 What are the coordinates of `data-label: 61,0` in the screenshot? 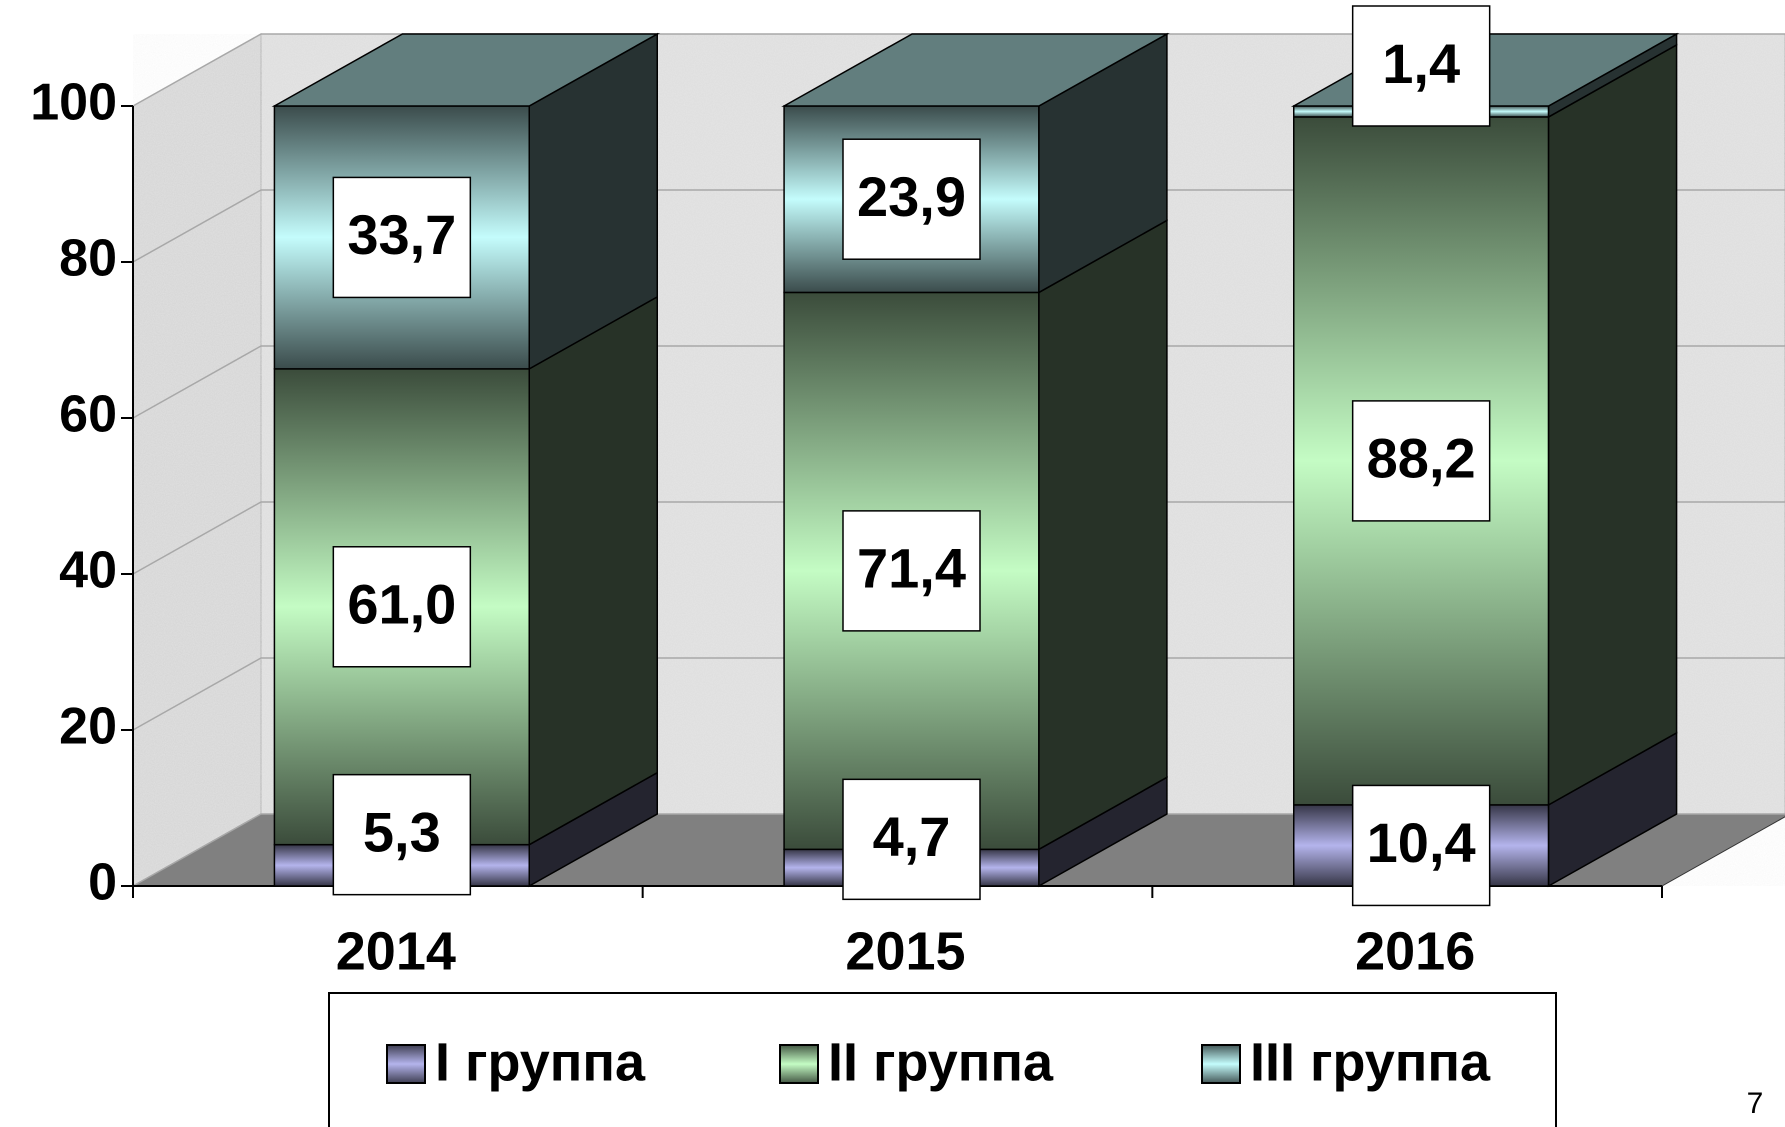 It's located at (401, 604).